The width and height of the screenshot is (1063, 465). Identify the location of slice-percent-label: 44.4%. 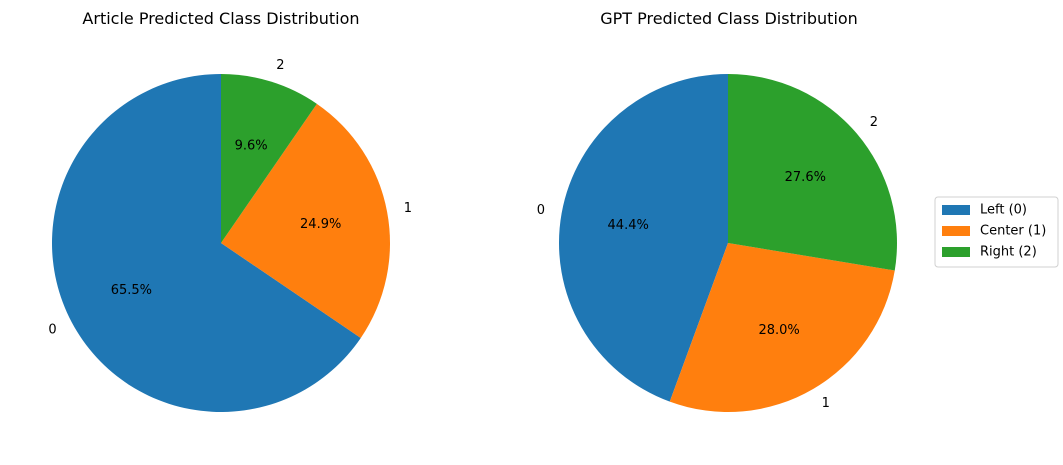
(628, 225).